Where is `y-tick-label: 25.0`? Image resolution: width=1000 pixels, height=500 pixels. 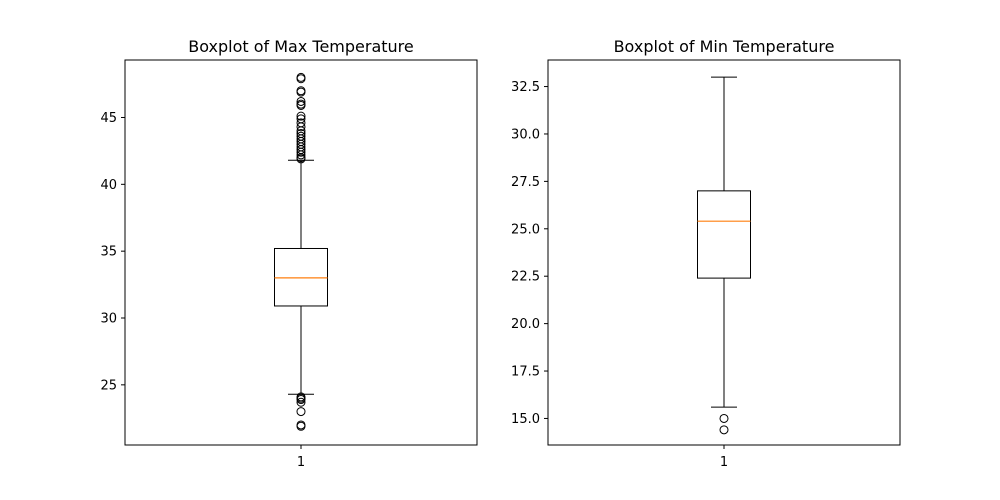
y-tick-label: 25.0 is located at coordinates (525, 229).